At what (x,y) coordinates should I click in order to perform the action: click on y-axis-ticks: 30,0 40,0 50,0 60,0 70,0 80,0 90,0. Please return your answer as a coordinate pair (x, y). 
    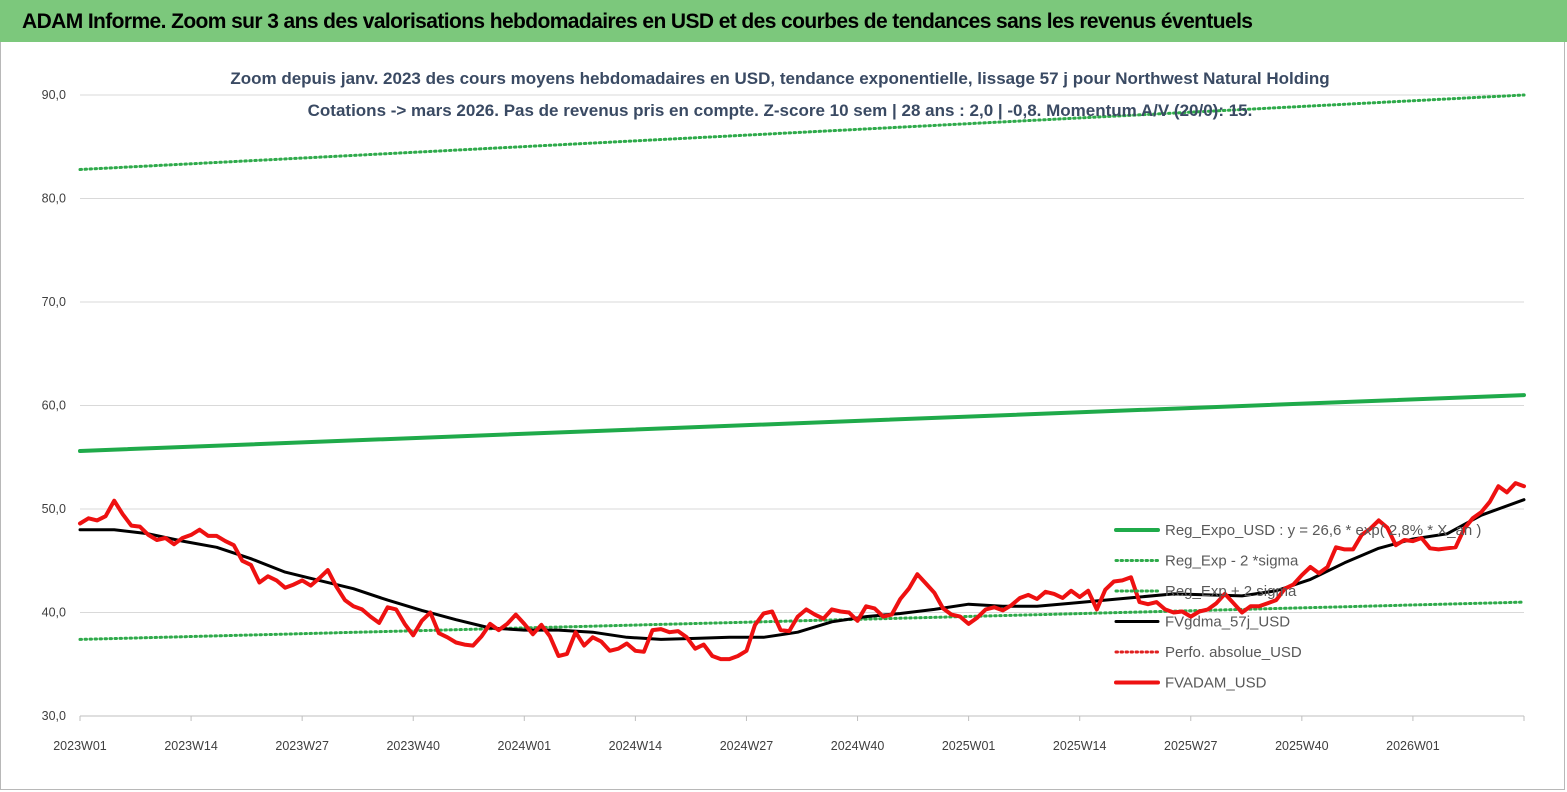
    Looking at the image, I should click on (54, 405).